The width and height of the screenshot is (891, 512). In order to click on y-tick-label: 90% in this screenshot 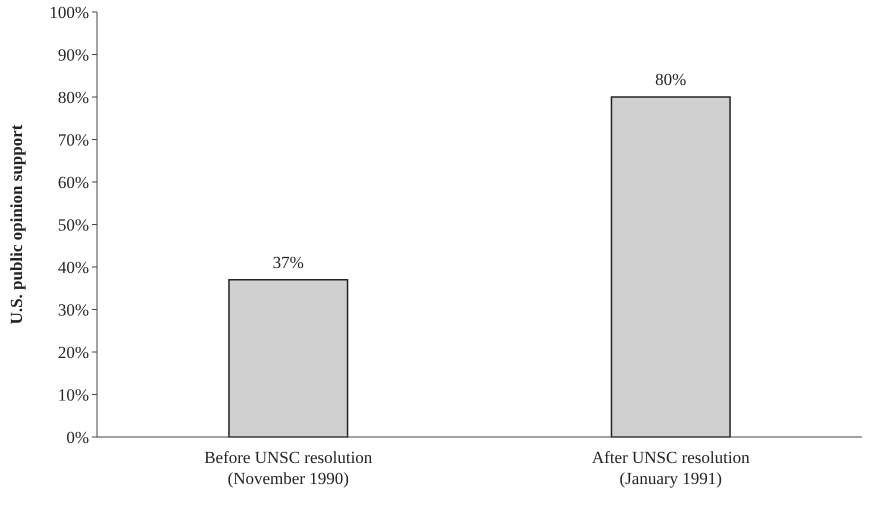, I will do `click(73, 54)`.